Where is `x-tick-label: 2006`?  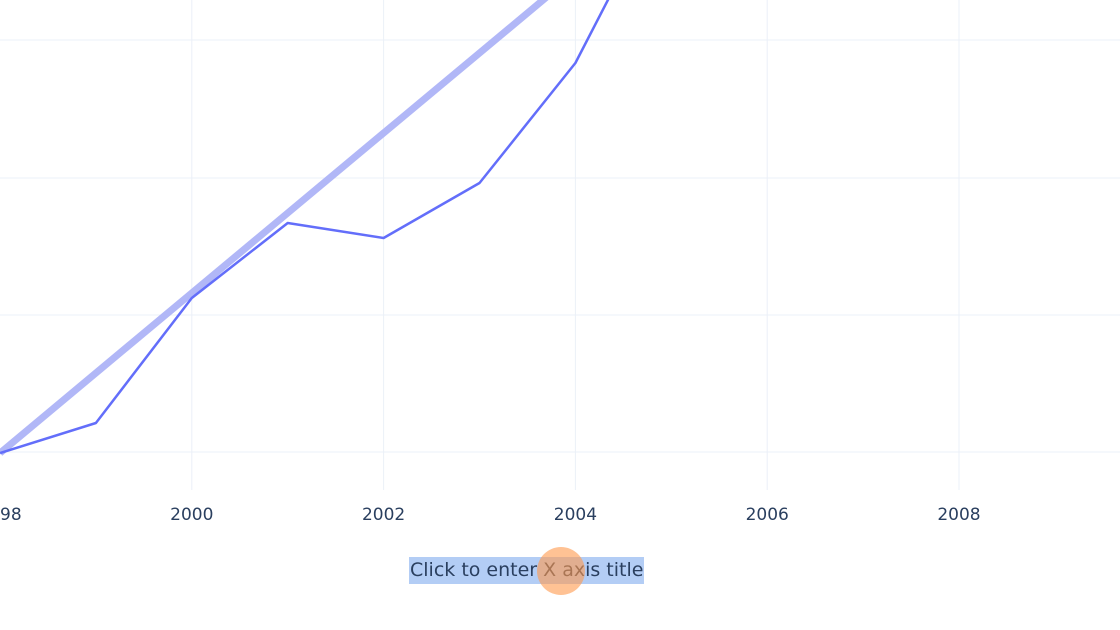
x-tick-label: 2006 is located at coordinates (767, 515).